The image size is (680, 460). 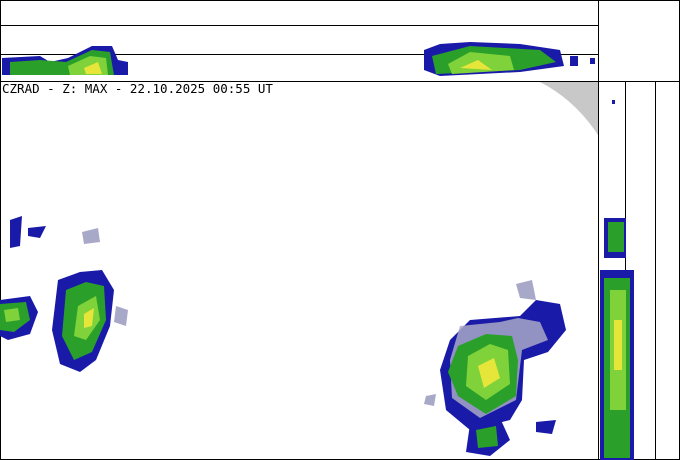 I want to click on right-side-view-echoes, so click(x=617, y=280).